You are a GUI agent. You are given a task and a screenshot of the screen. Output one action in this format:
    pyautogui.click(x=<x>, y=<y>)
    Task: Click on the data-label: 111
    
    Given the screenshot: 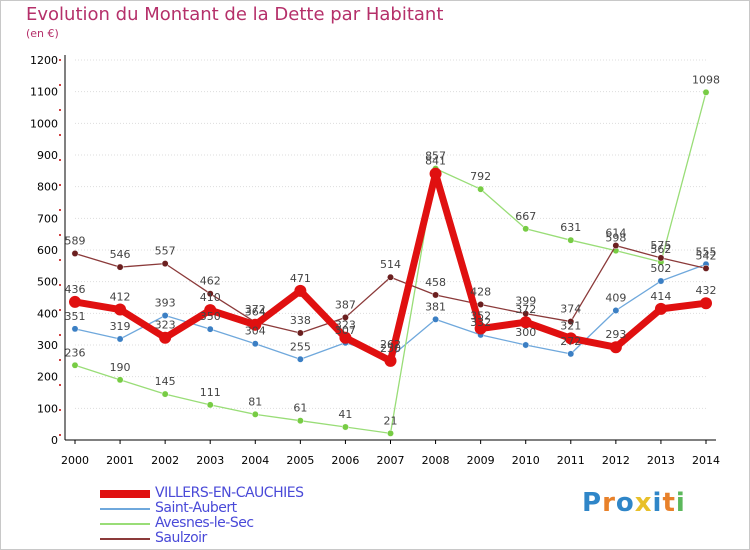 What is the action you would take?
    pyautogui.click(x=210, y=392)
    